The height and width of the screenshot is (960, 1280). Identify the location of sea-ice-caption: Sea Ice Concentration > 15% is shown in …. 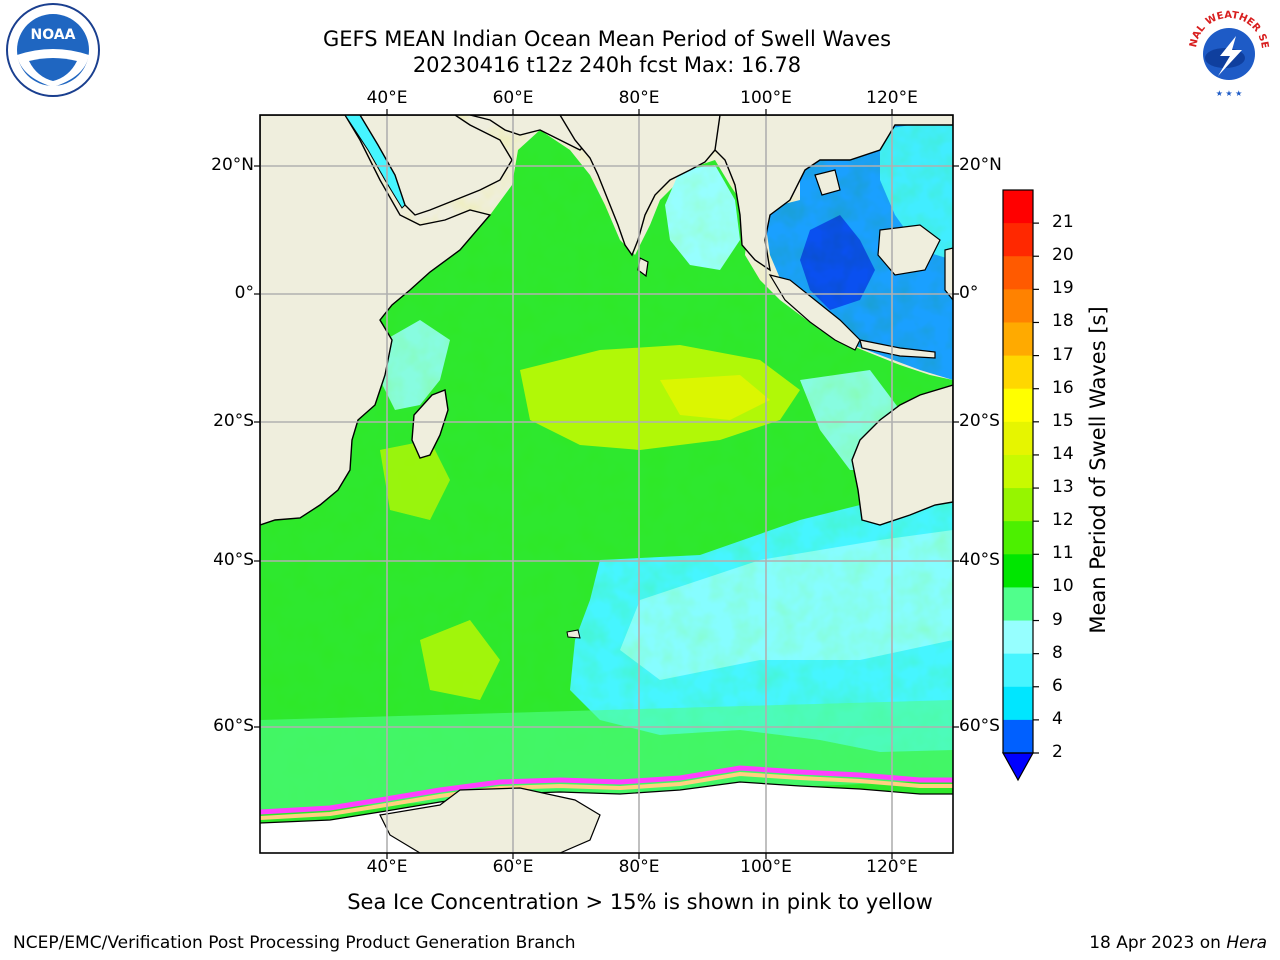
(640, 902).